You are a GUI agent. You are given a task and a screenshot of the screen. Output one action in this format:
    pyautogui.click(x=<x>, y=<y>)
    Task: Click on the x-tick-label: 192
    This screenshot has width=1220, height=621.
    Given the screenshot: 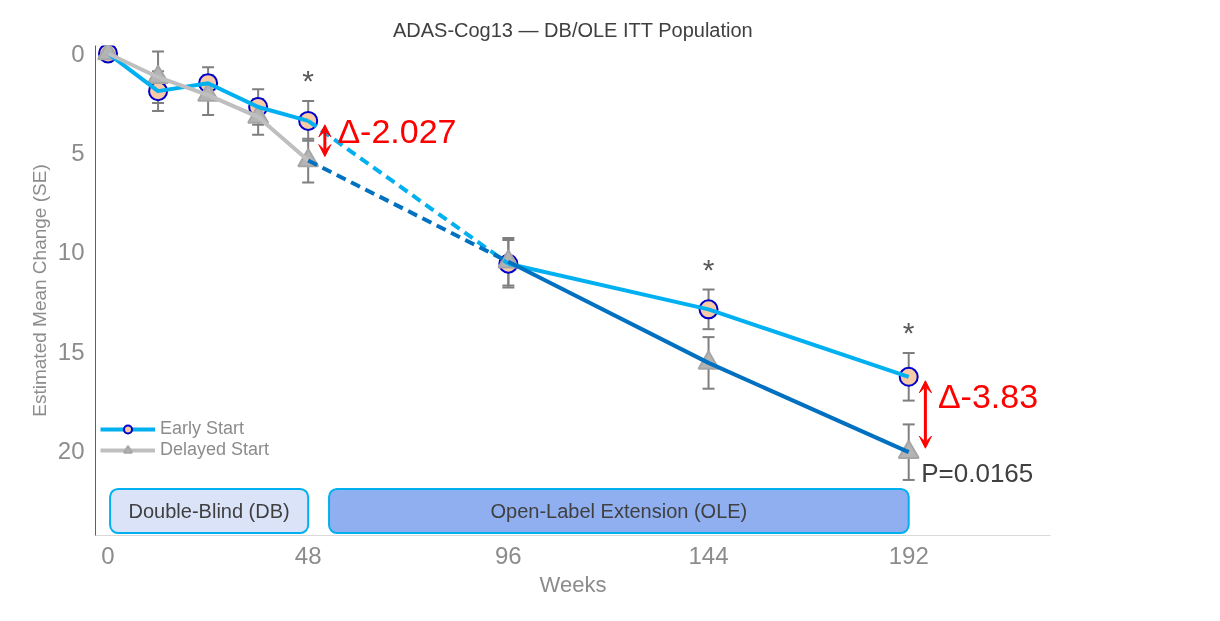 What is the action you would take?
    pyautogui.click(x=908, y=555)
    